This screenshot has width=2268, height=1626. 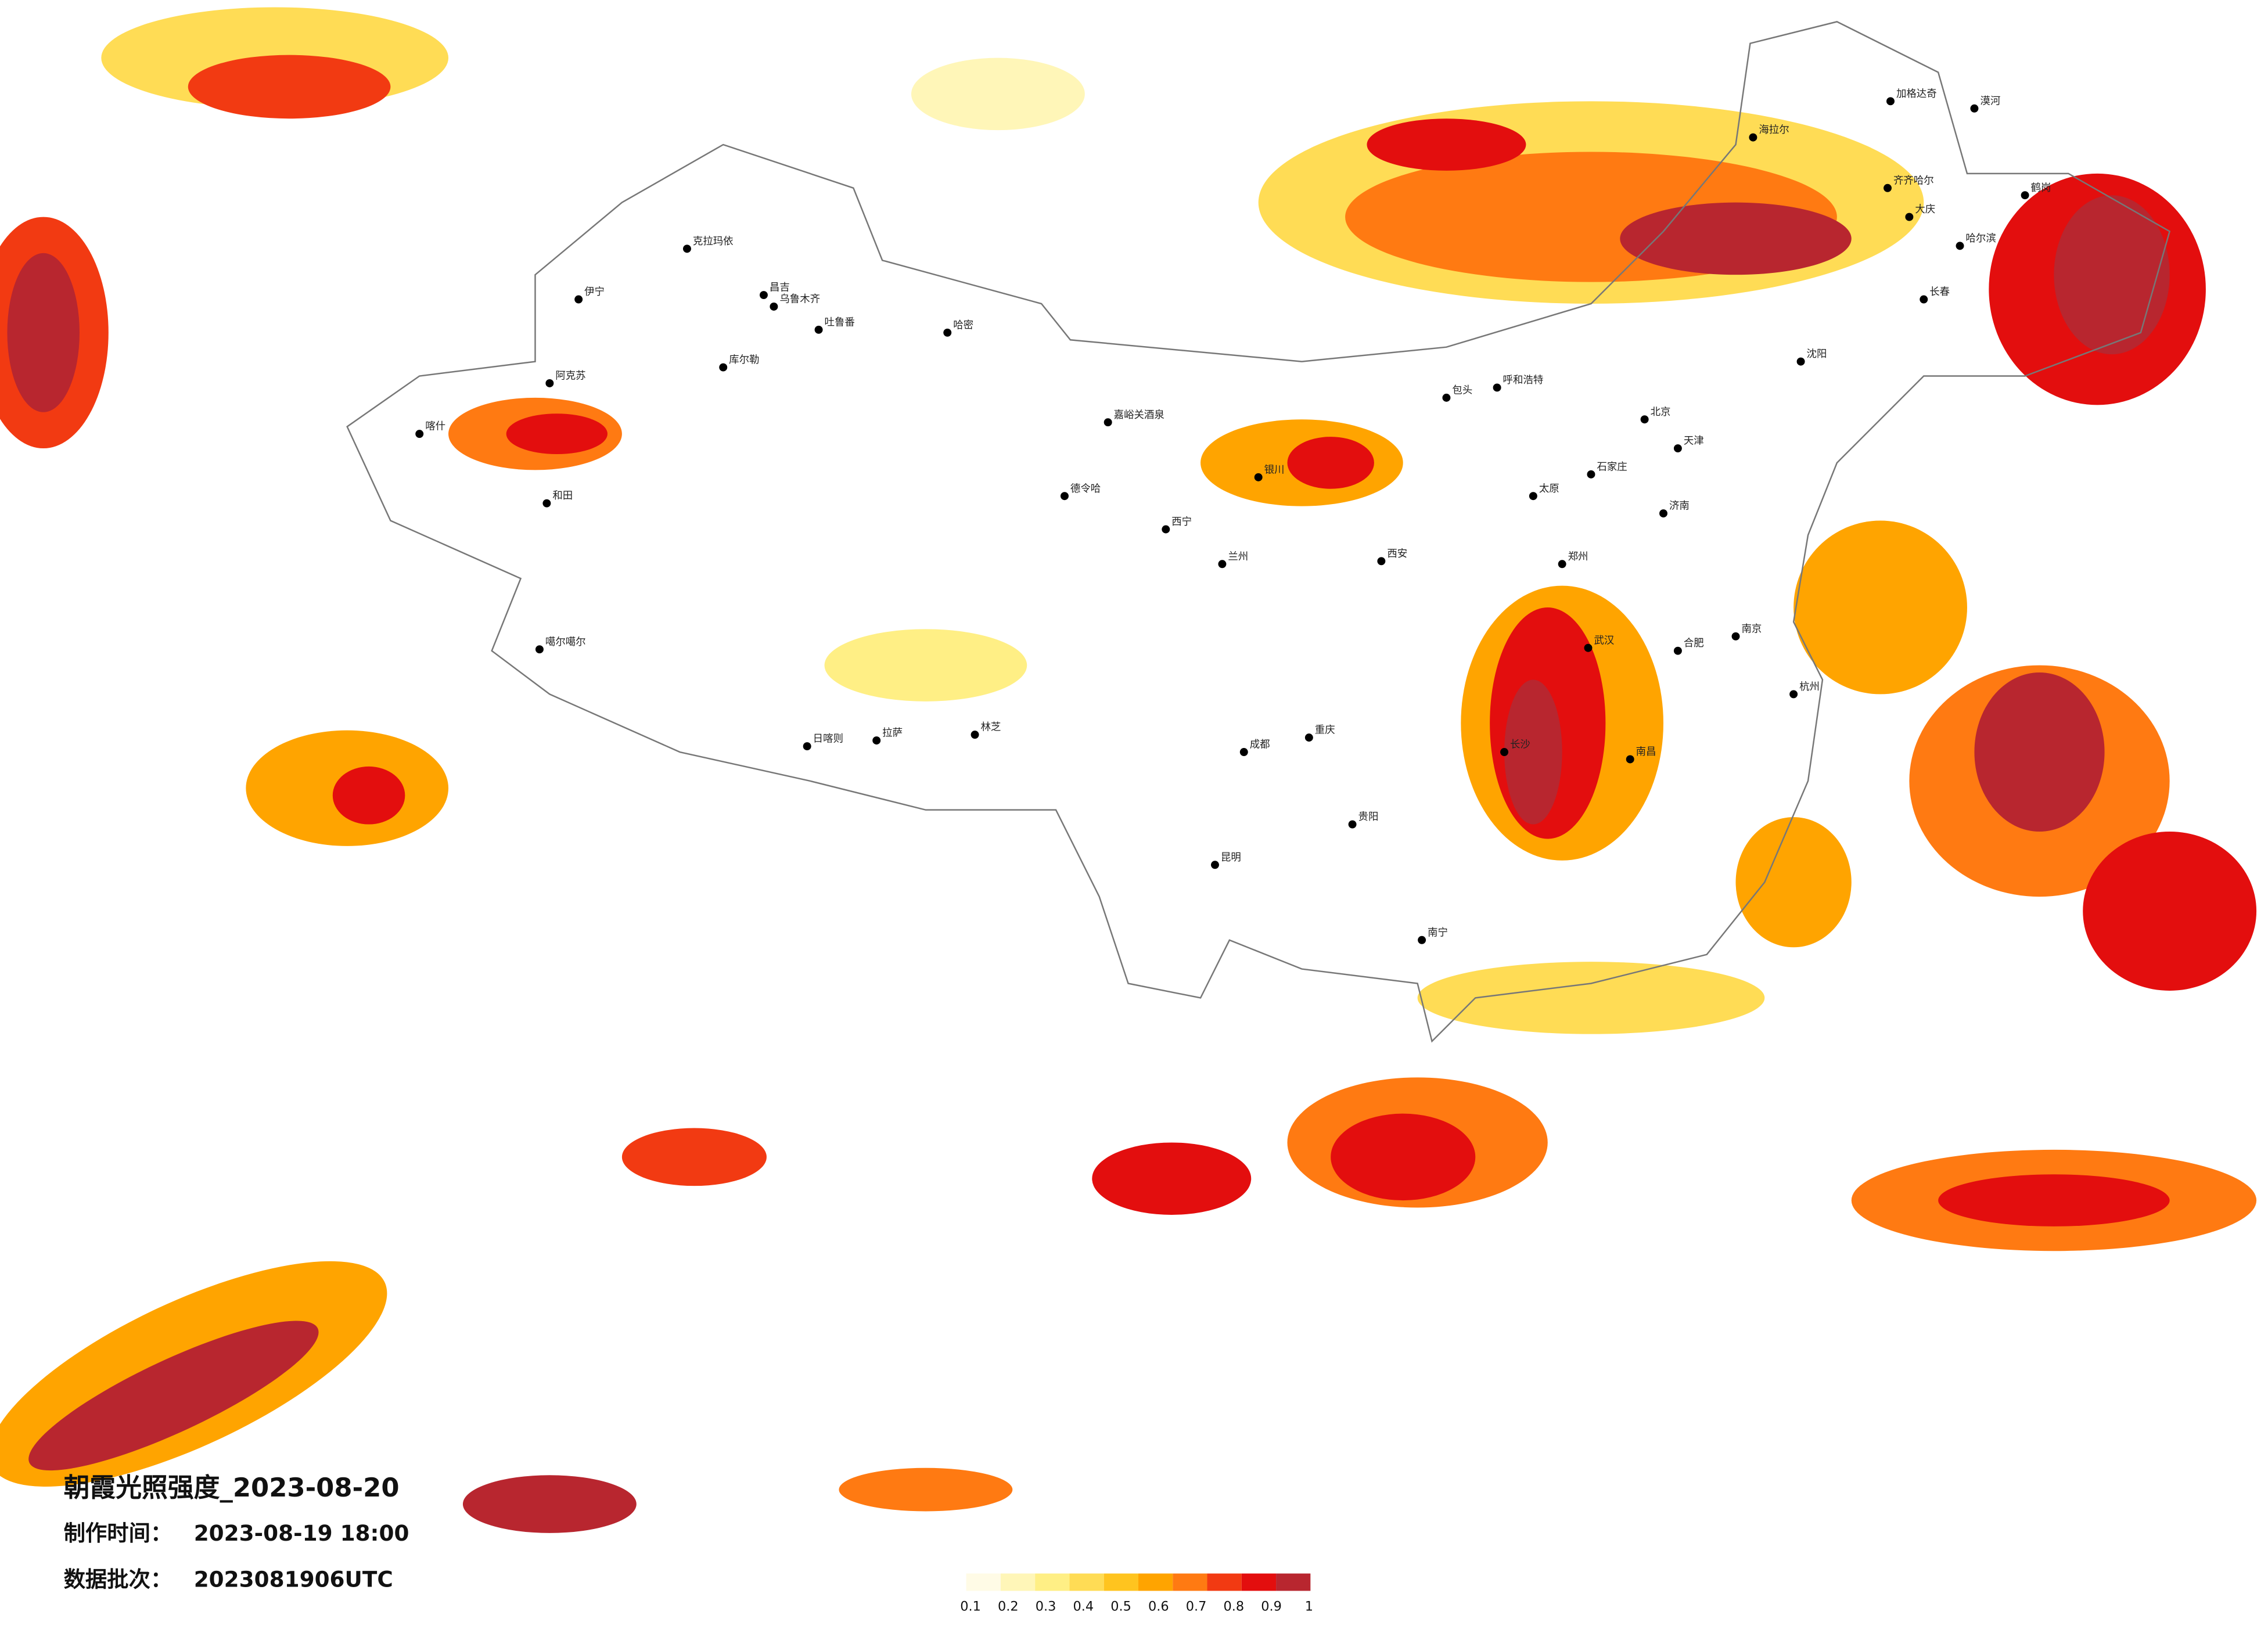 What do you see at coordinates (562, 496) in the screenshot?
I see `city-label: 和田` at bounding box center [562, 496].